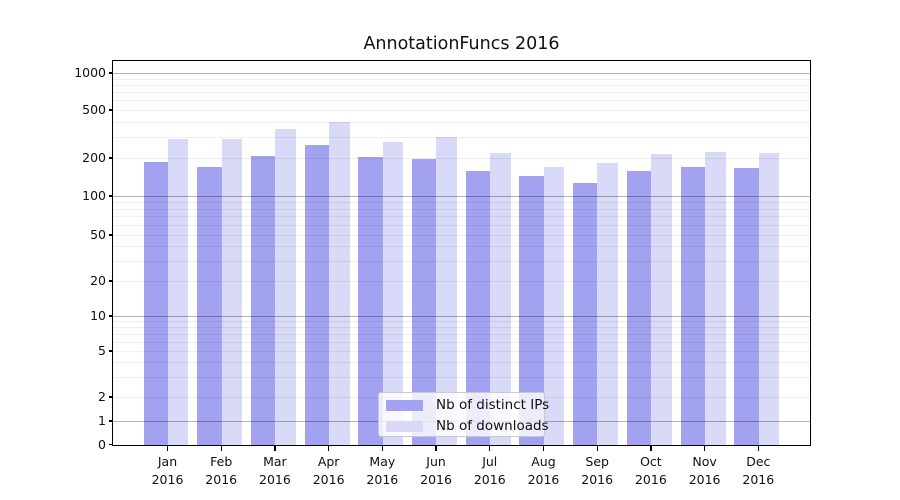  What do you see at coordinates (98, 315) in the screenshot?
I see `y-tick-label: 10` at bounding box center [98, 315].